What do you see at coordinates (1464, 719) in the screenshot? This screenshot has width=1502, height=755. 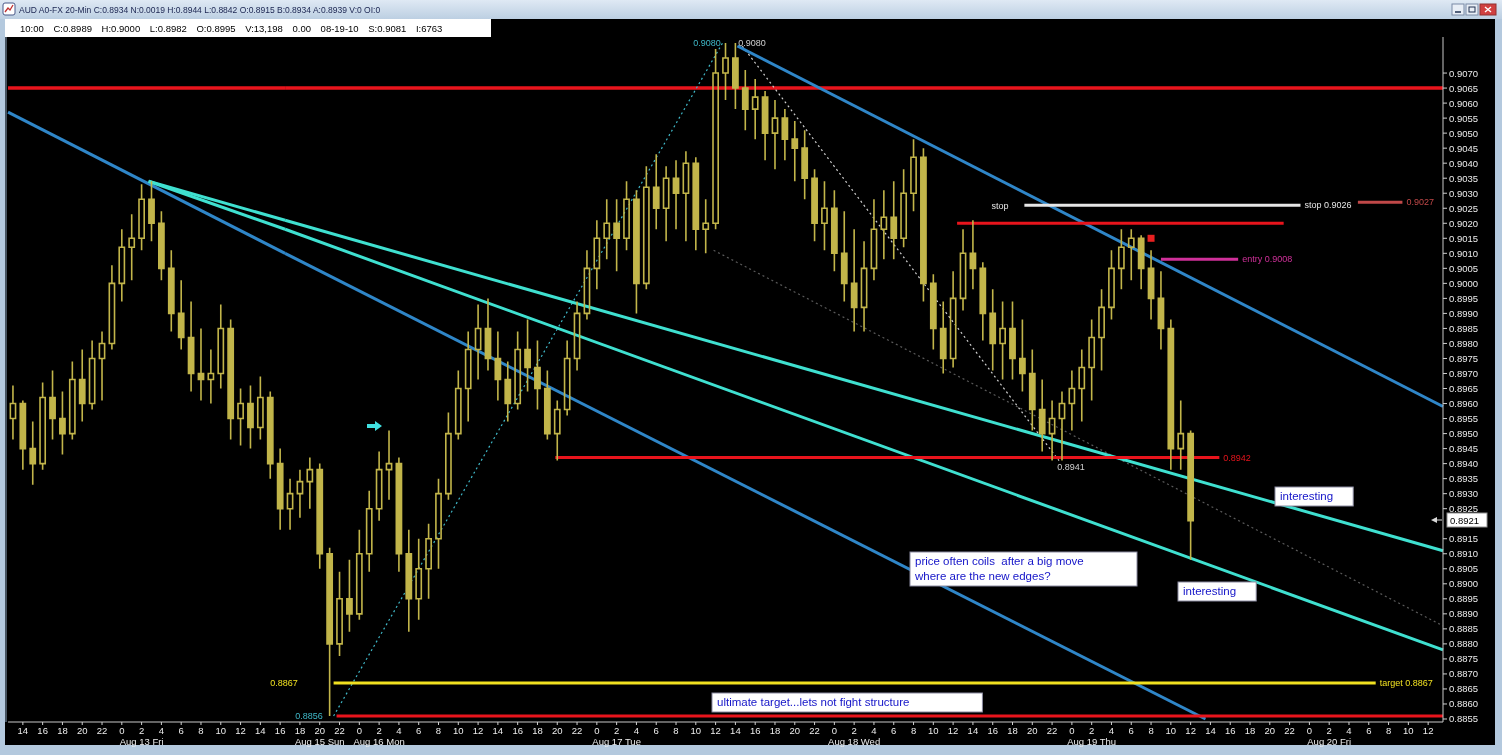 I see `y-tick-label: 0.8855` at bounding box center [1464, 719].